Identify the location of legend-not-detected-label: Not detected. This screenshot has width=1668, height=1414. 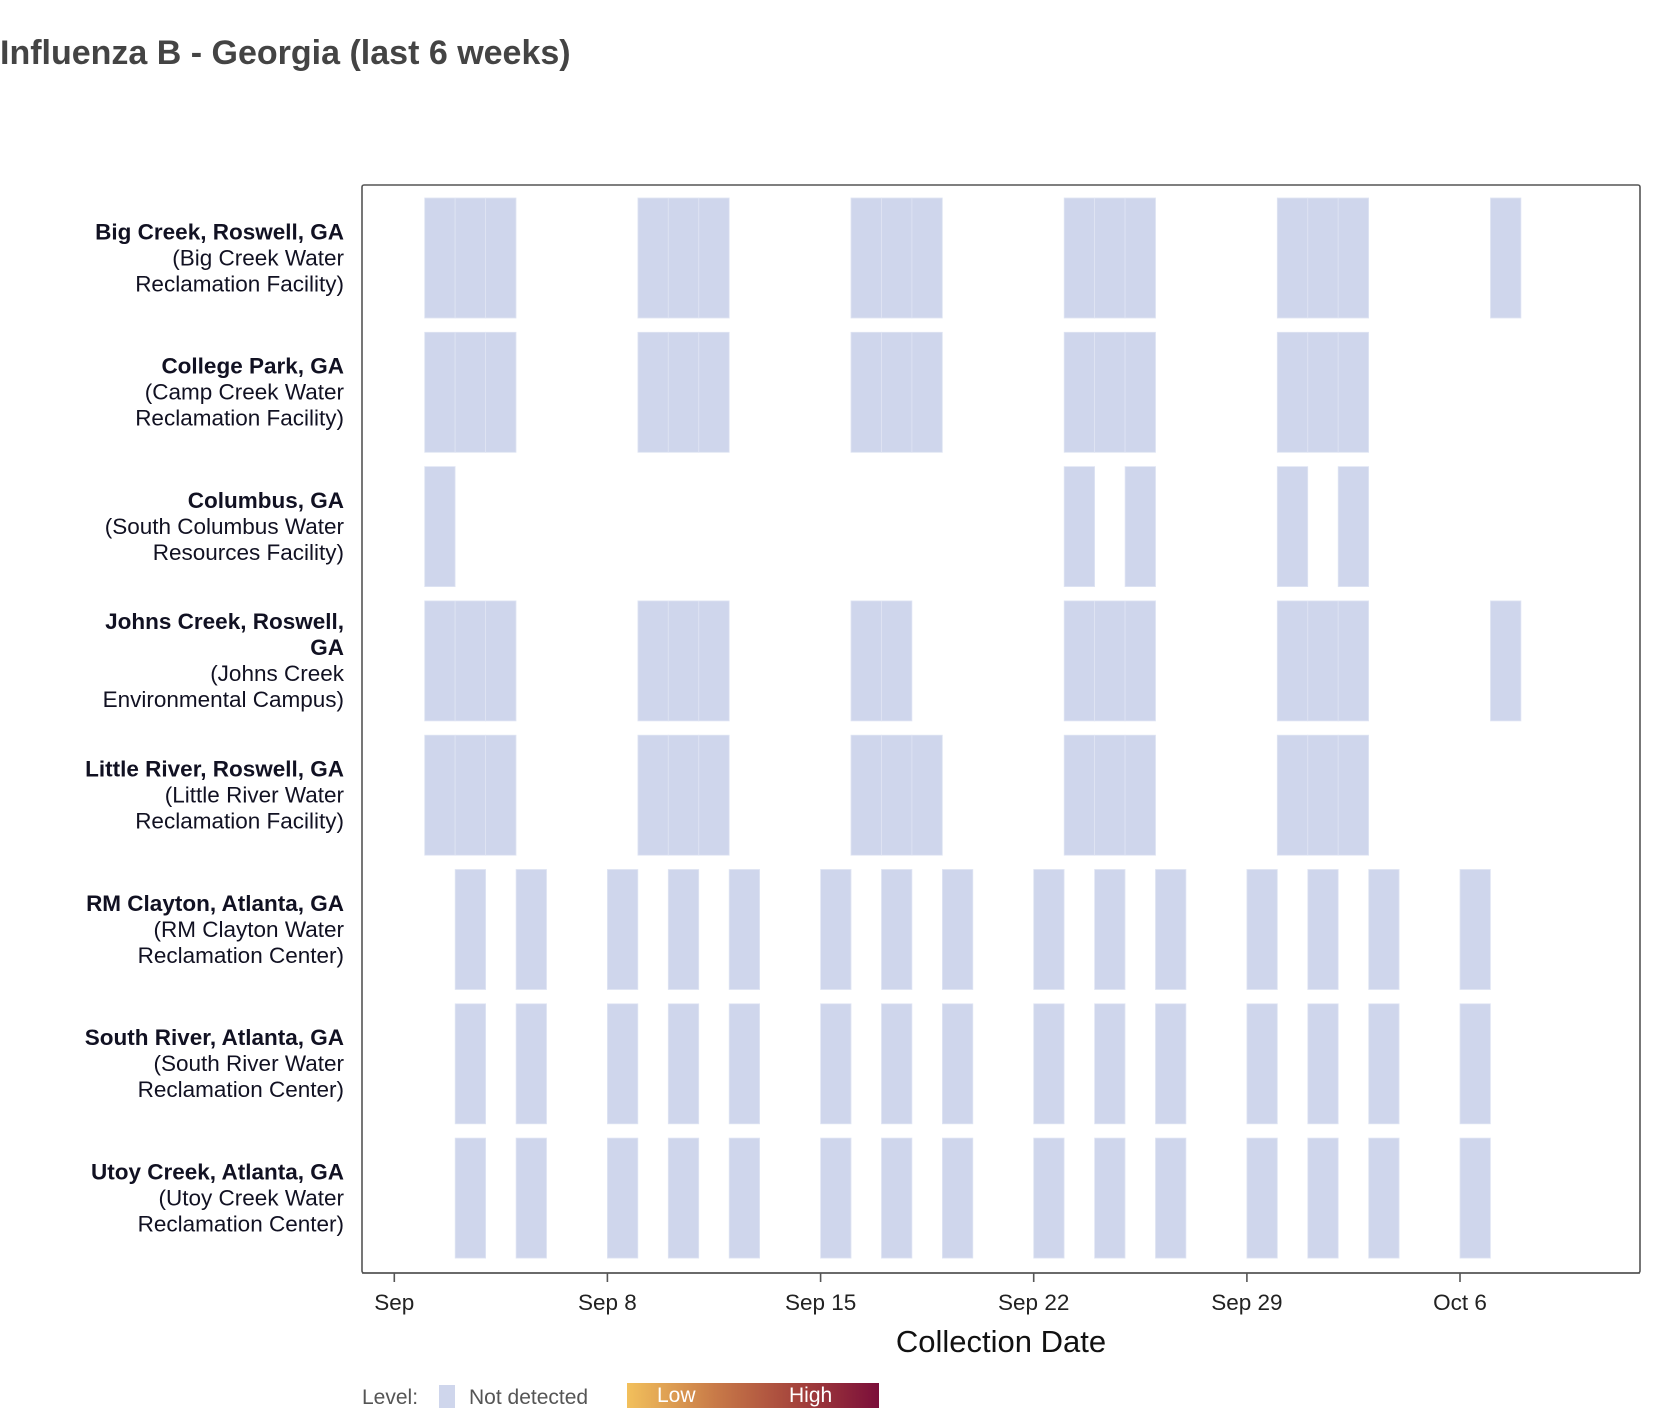
(528, 1397).